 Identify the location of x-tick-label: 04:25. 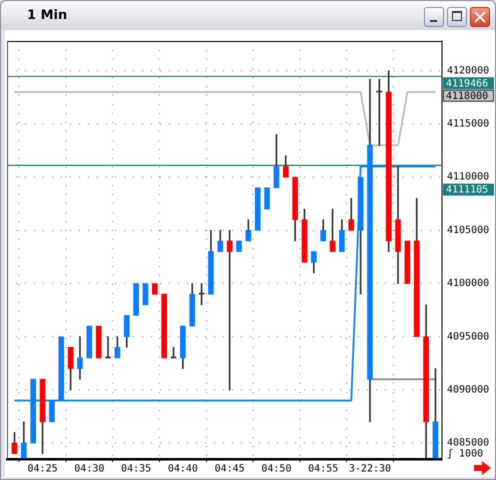
(42, 469).